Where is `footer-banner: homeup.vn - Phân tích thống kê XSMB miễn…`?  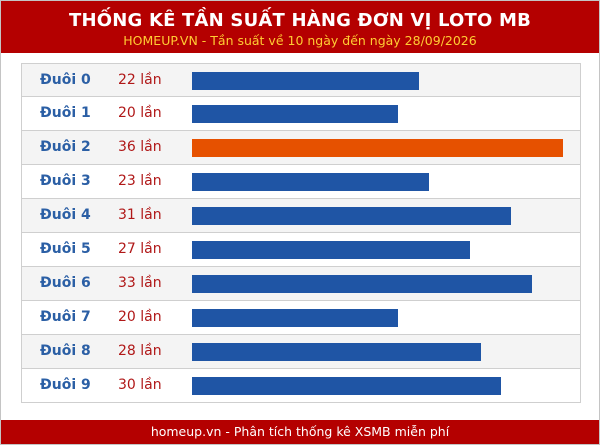 footer-banner: homeup.vn - Phân tích thống kê XSMB miễn… is located at coordinates (300, 432).